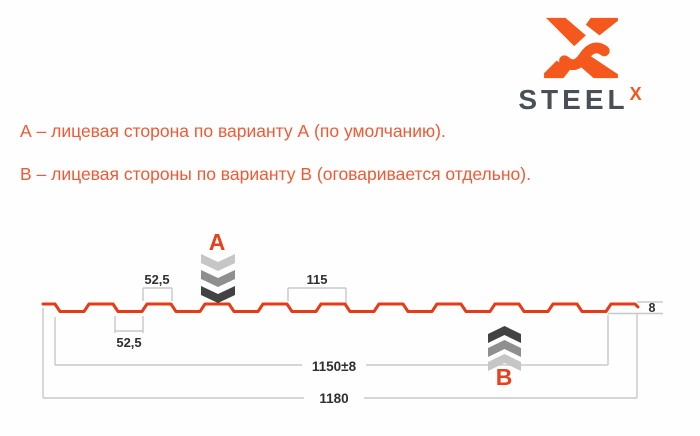  What do you see at coordinates (635, 94) in the screenshot?
I see `logo-brand-suffix: X` at bounding box center [635, 94].